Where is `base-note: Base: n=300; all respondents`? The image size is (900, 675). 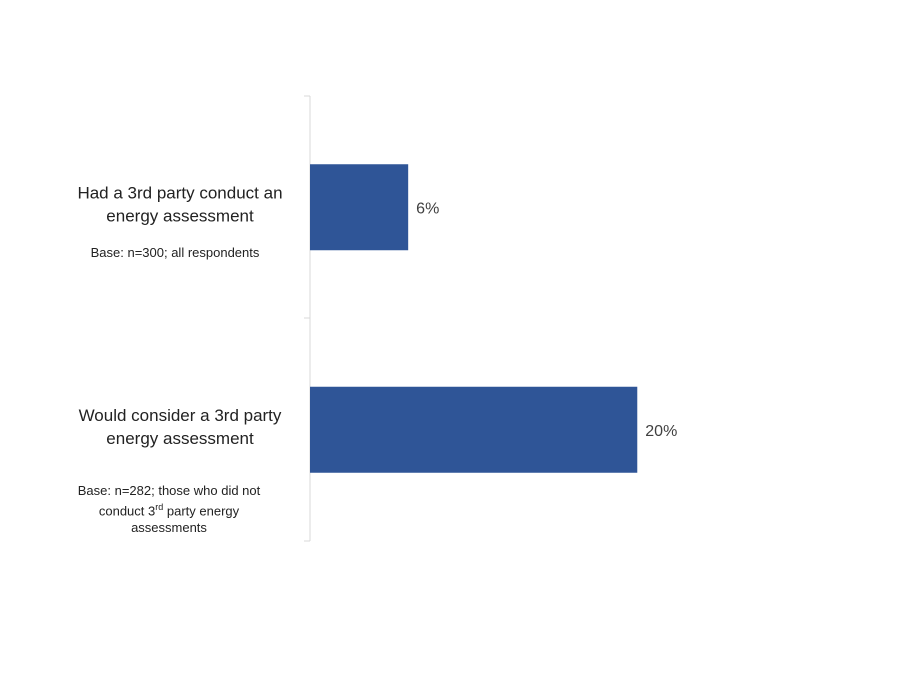
base-note: Base: n=300; all respondents is located at coordinates (175, 252).